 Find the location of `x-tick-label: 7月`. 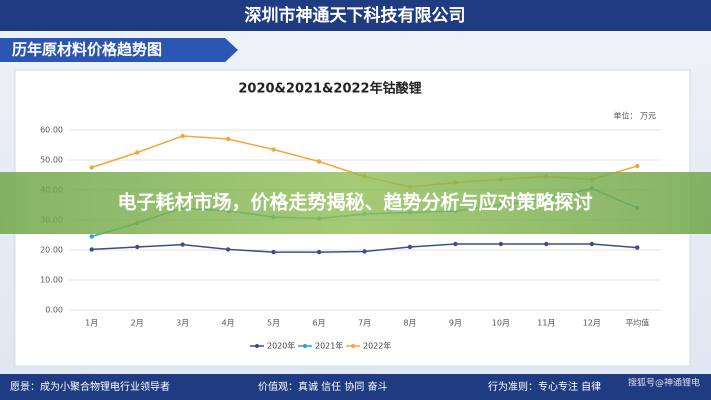

x-tick-label: 7月 is located at coordinates (364, 323).